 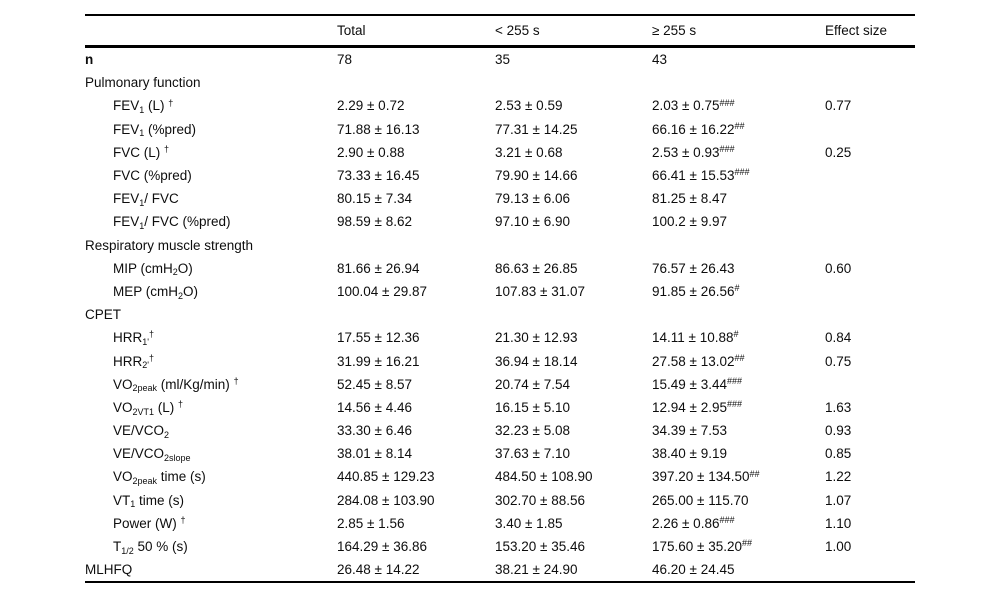 I want to click on text: T, so click(x=117, y=547).